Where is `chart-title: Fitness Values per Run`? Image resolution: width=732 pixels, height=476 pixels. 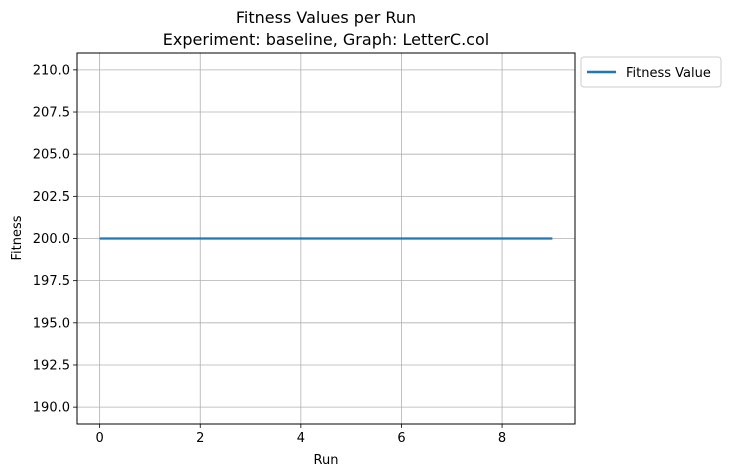 chart-title: Fitness Values per Run is located at coordinates (326, 17).